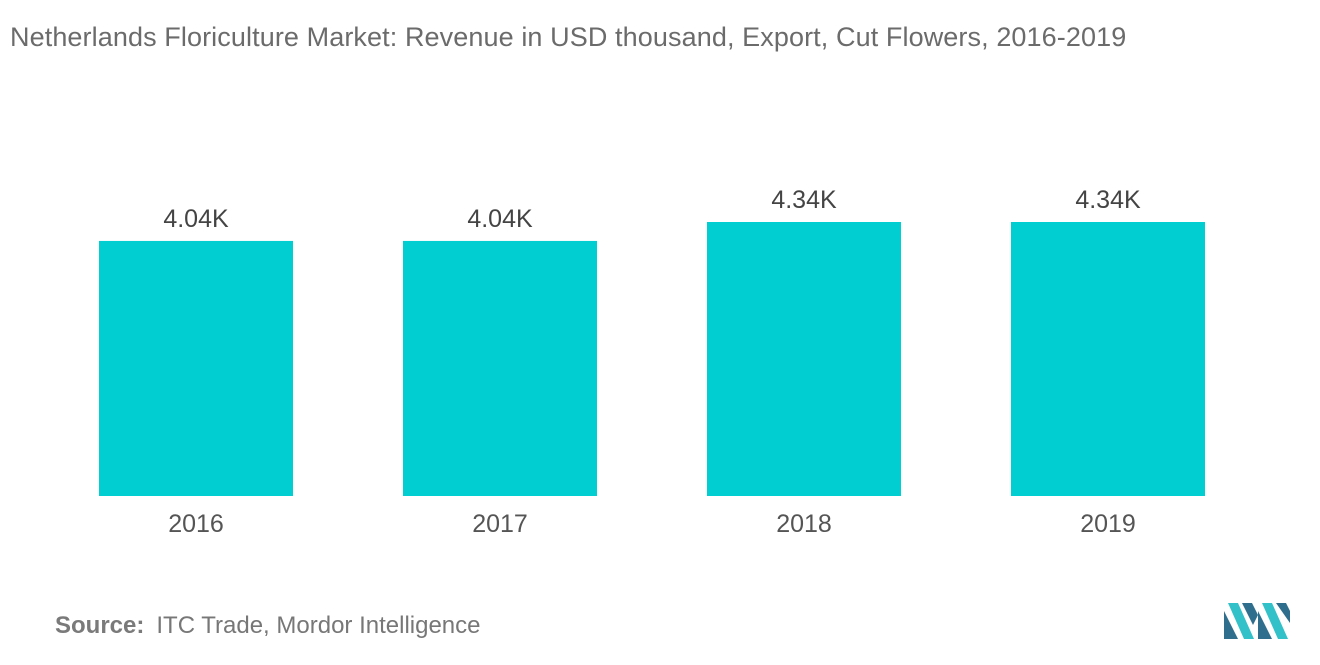 This screenshot has height=665, width=1320. What do you see at coordinates (500, 524) in the screenshot?
I see `x-tick-label-2017: 2017` at bounding box center [500, 524].